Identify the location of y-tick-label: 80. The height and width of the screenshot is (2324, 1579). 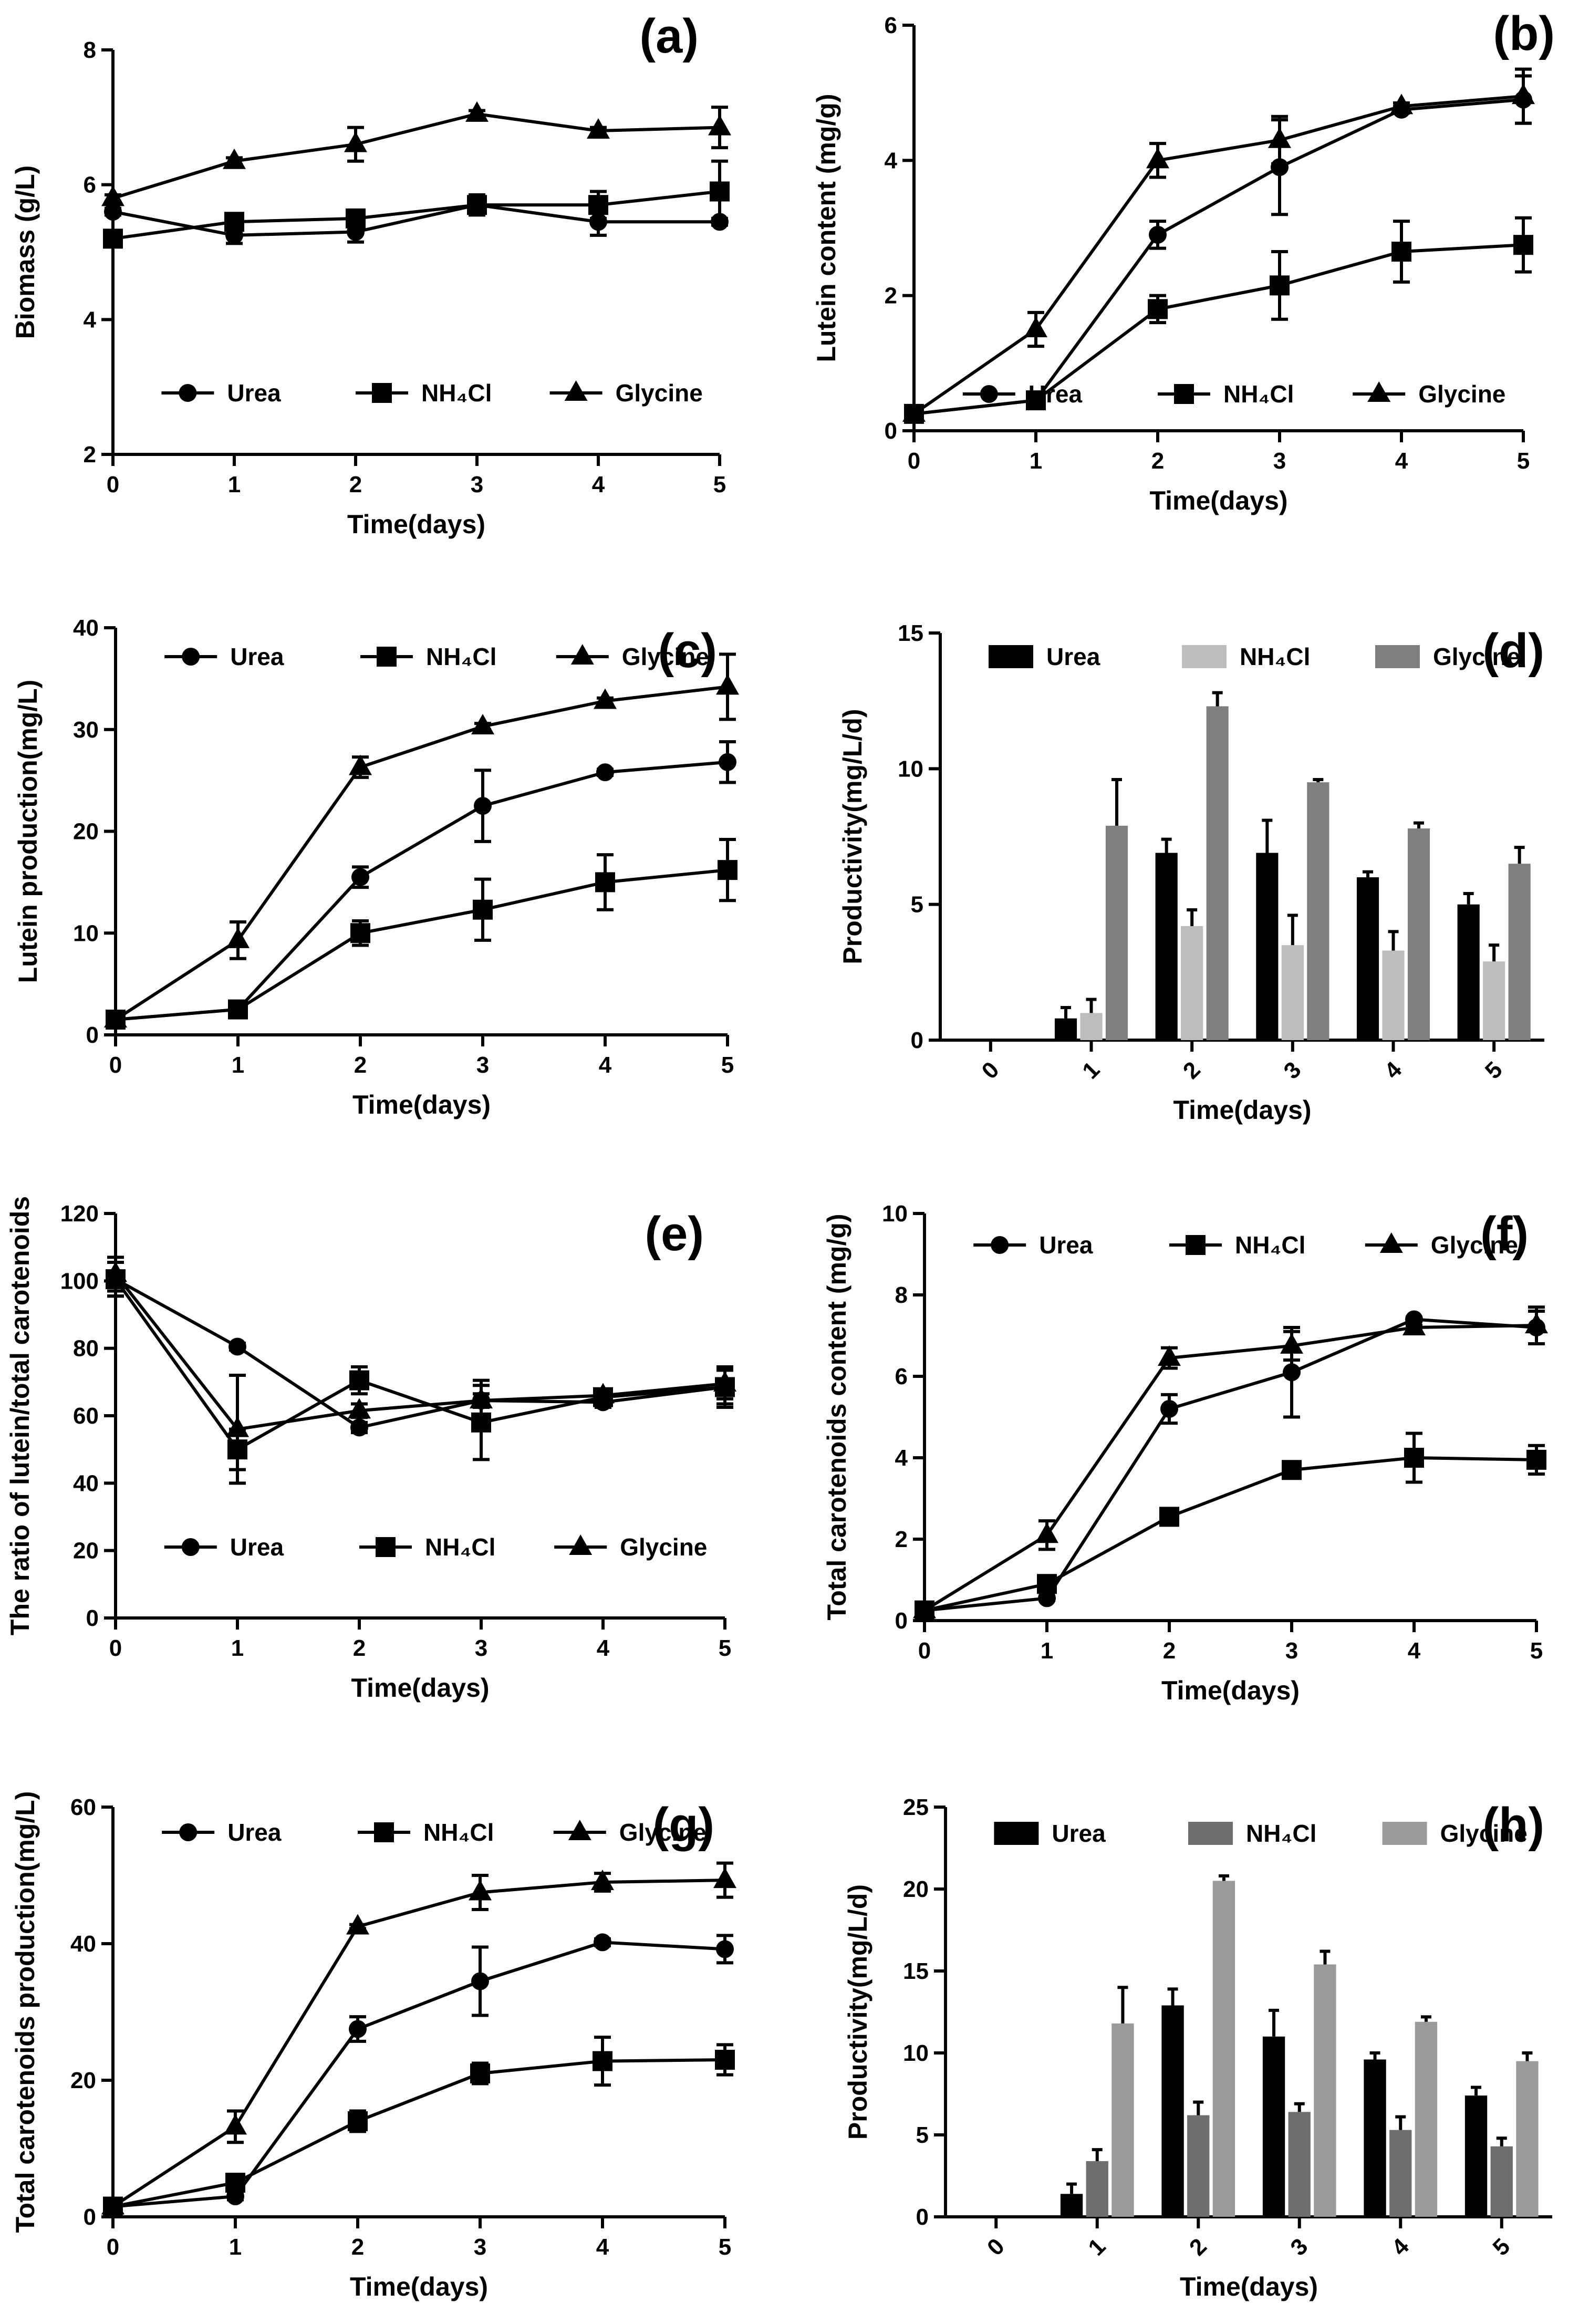
(86, 1349).